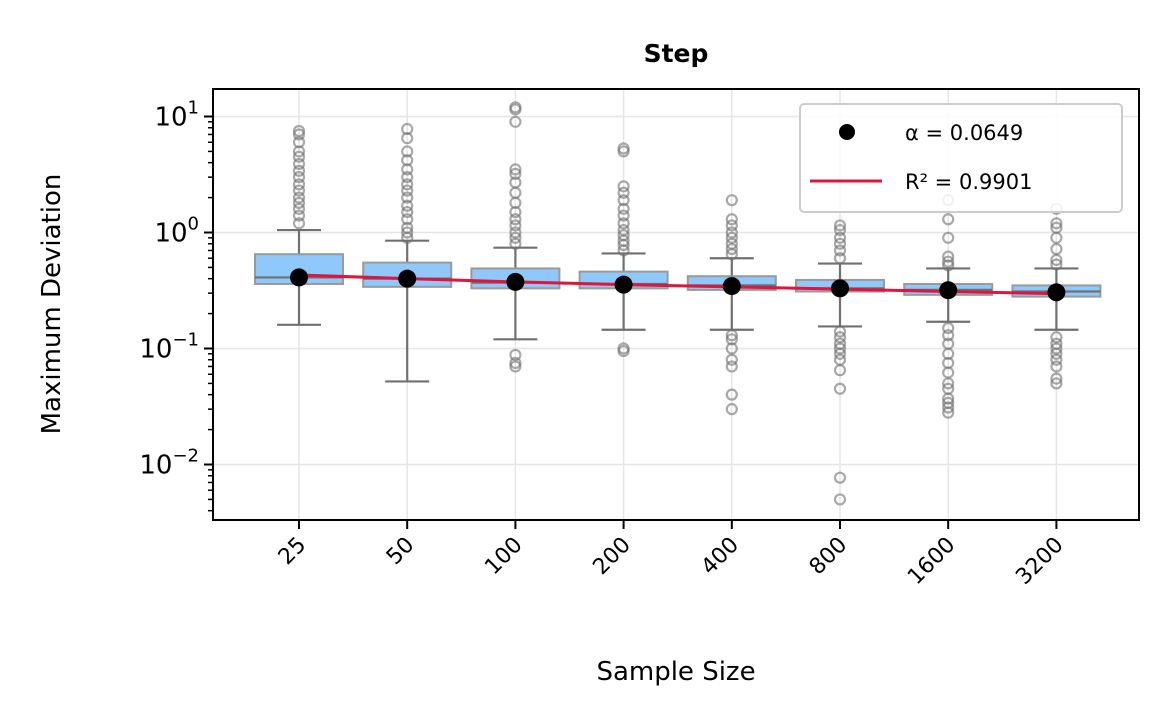 This screenshot has height=722, width=1168. What do you see at coordinates (675, 672) in the screenshot?
I see `x-axis-label: Sample Size` at bounding box center [675, 672].